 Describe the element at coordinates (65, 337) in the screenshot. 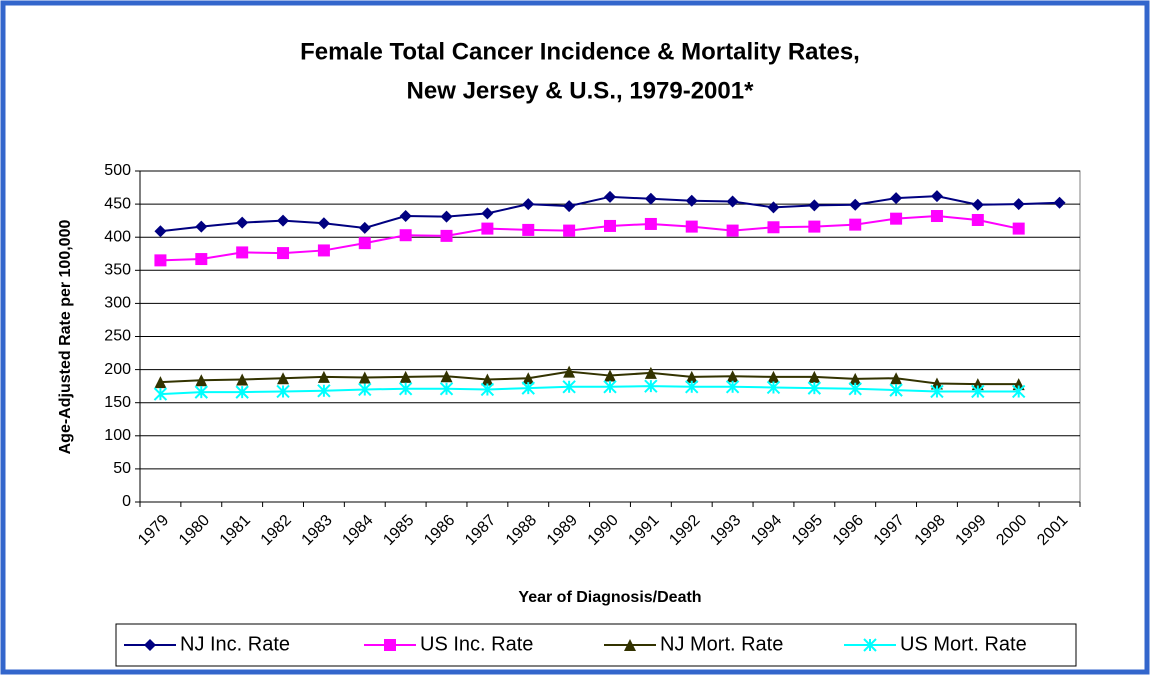

I see `y-axis-label: Age-Adjusted Rate per 100,000` at that location.